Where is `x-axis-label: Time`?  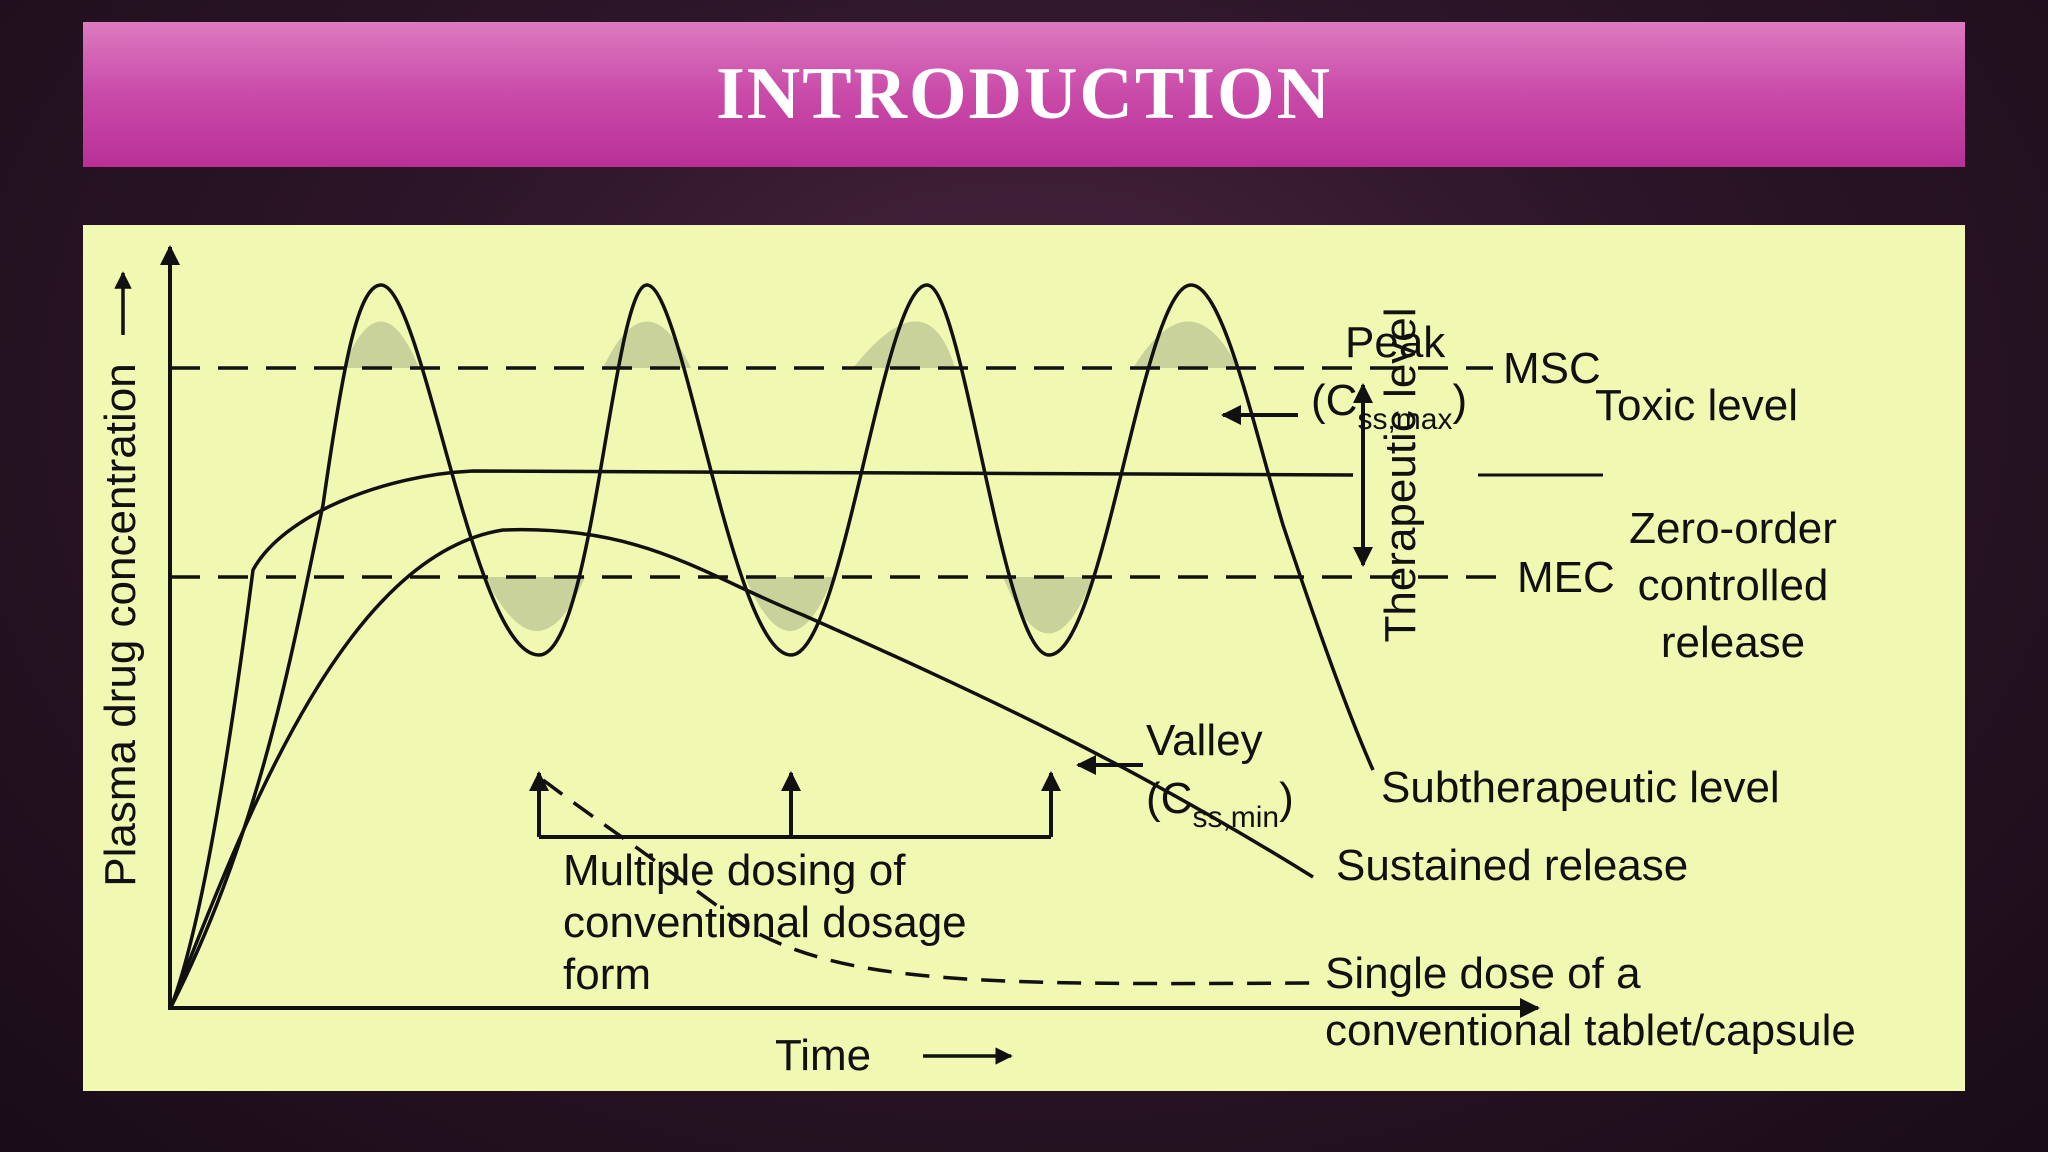 x-axis-label: Time is located at coordinates (823, 1055).